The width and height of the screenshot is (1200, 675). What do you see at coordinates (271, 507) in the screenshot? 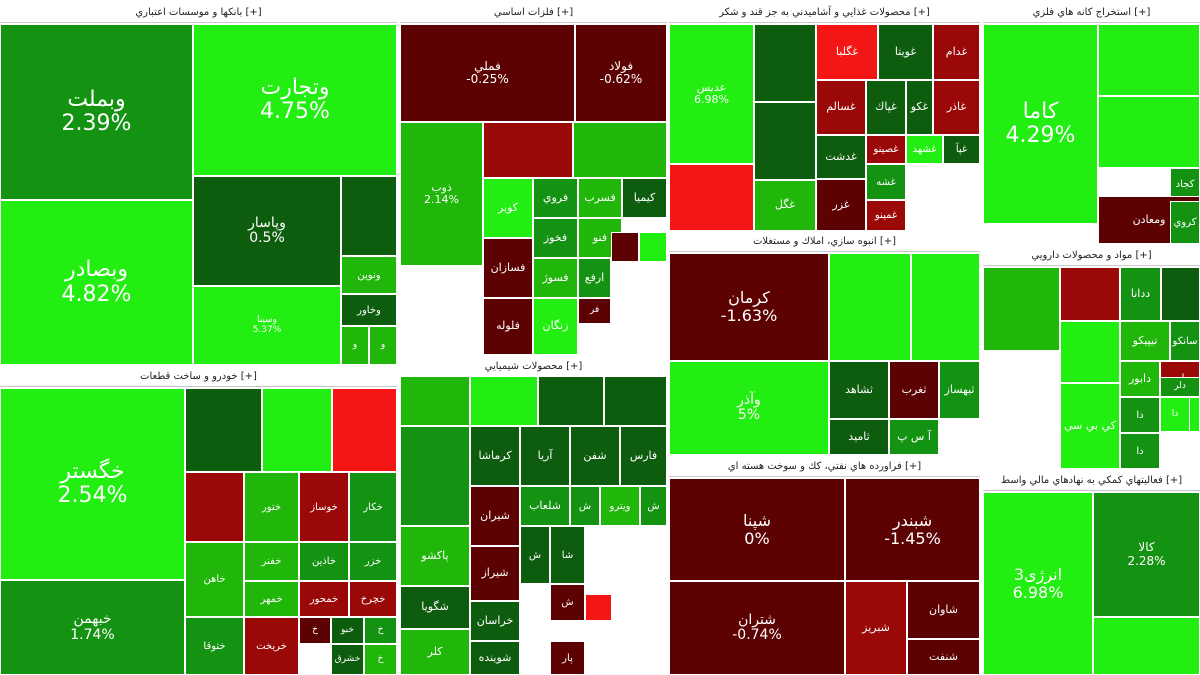
I see `stock-tile: ختور` at bounding box center [271, 507].